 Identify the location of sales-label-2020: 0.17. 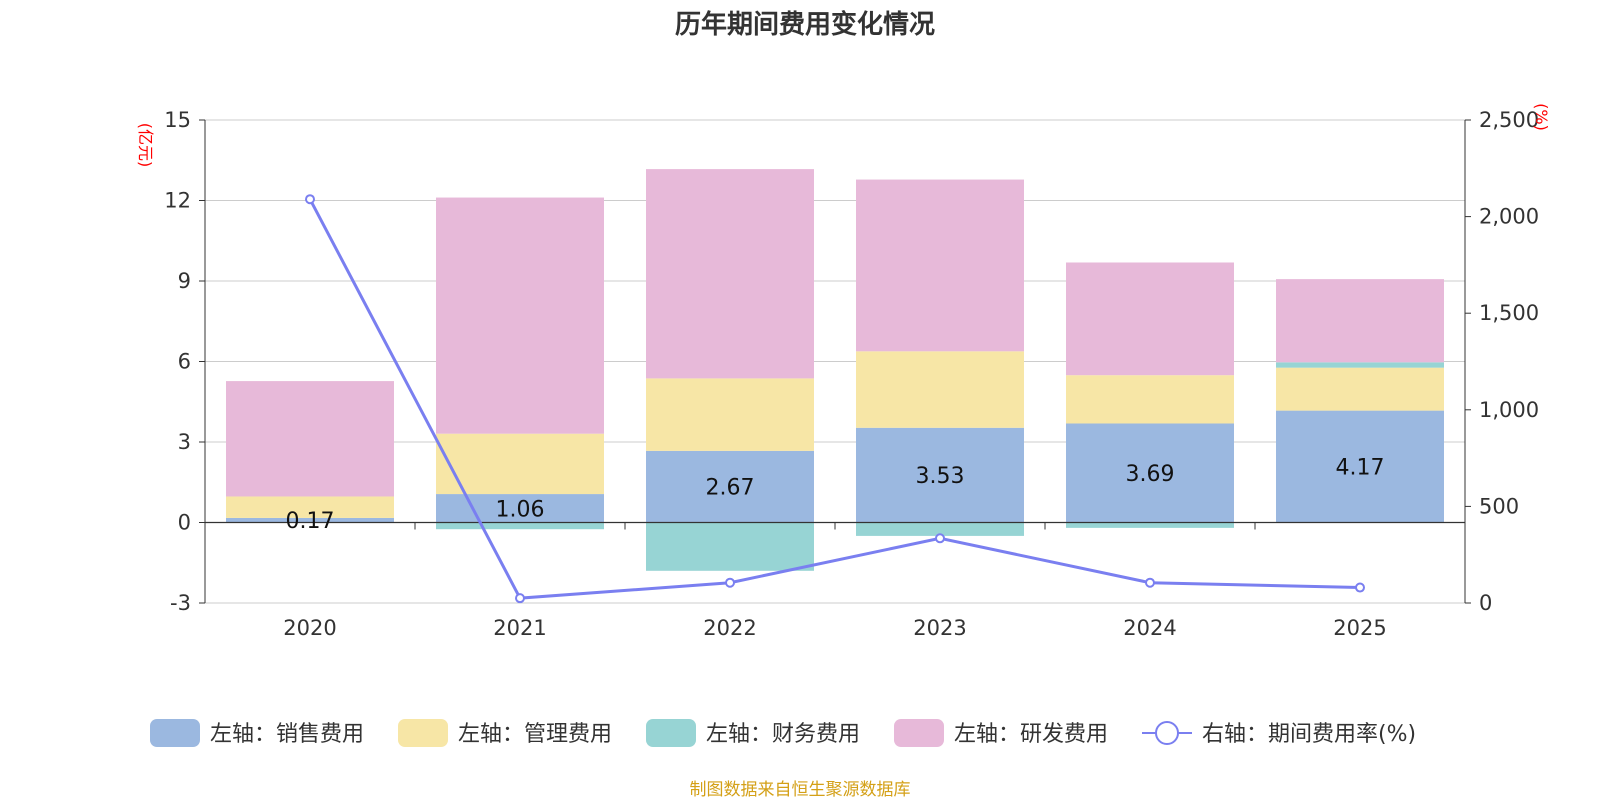
(310, 521).